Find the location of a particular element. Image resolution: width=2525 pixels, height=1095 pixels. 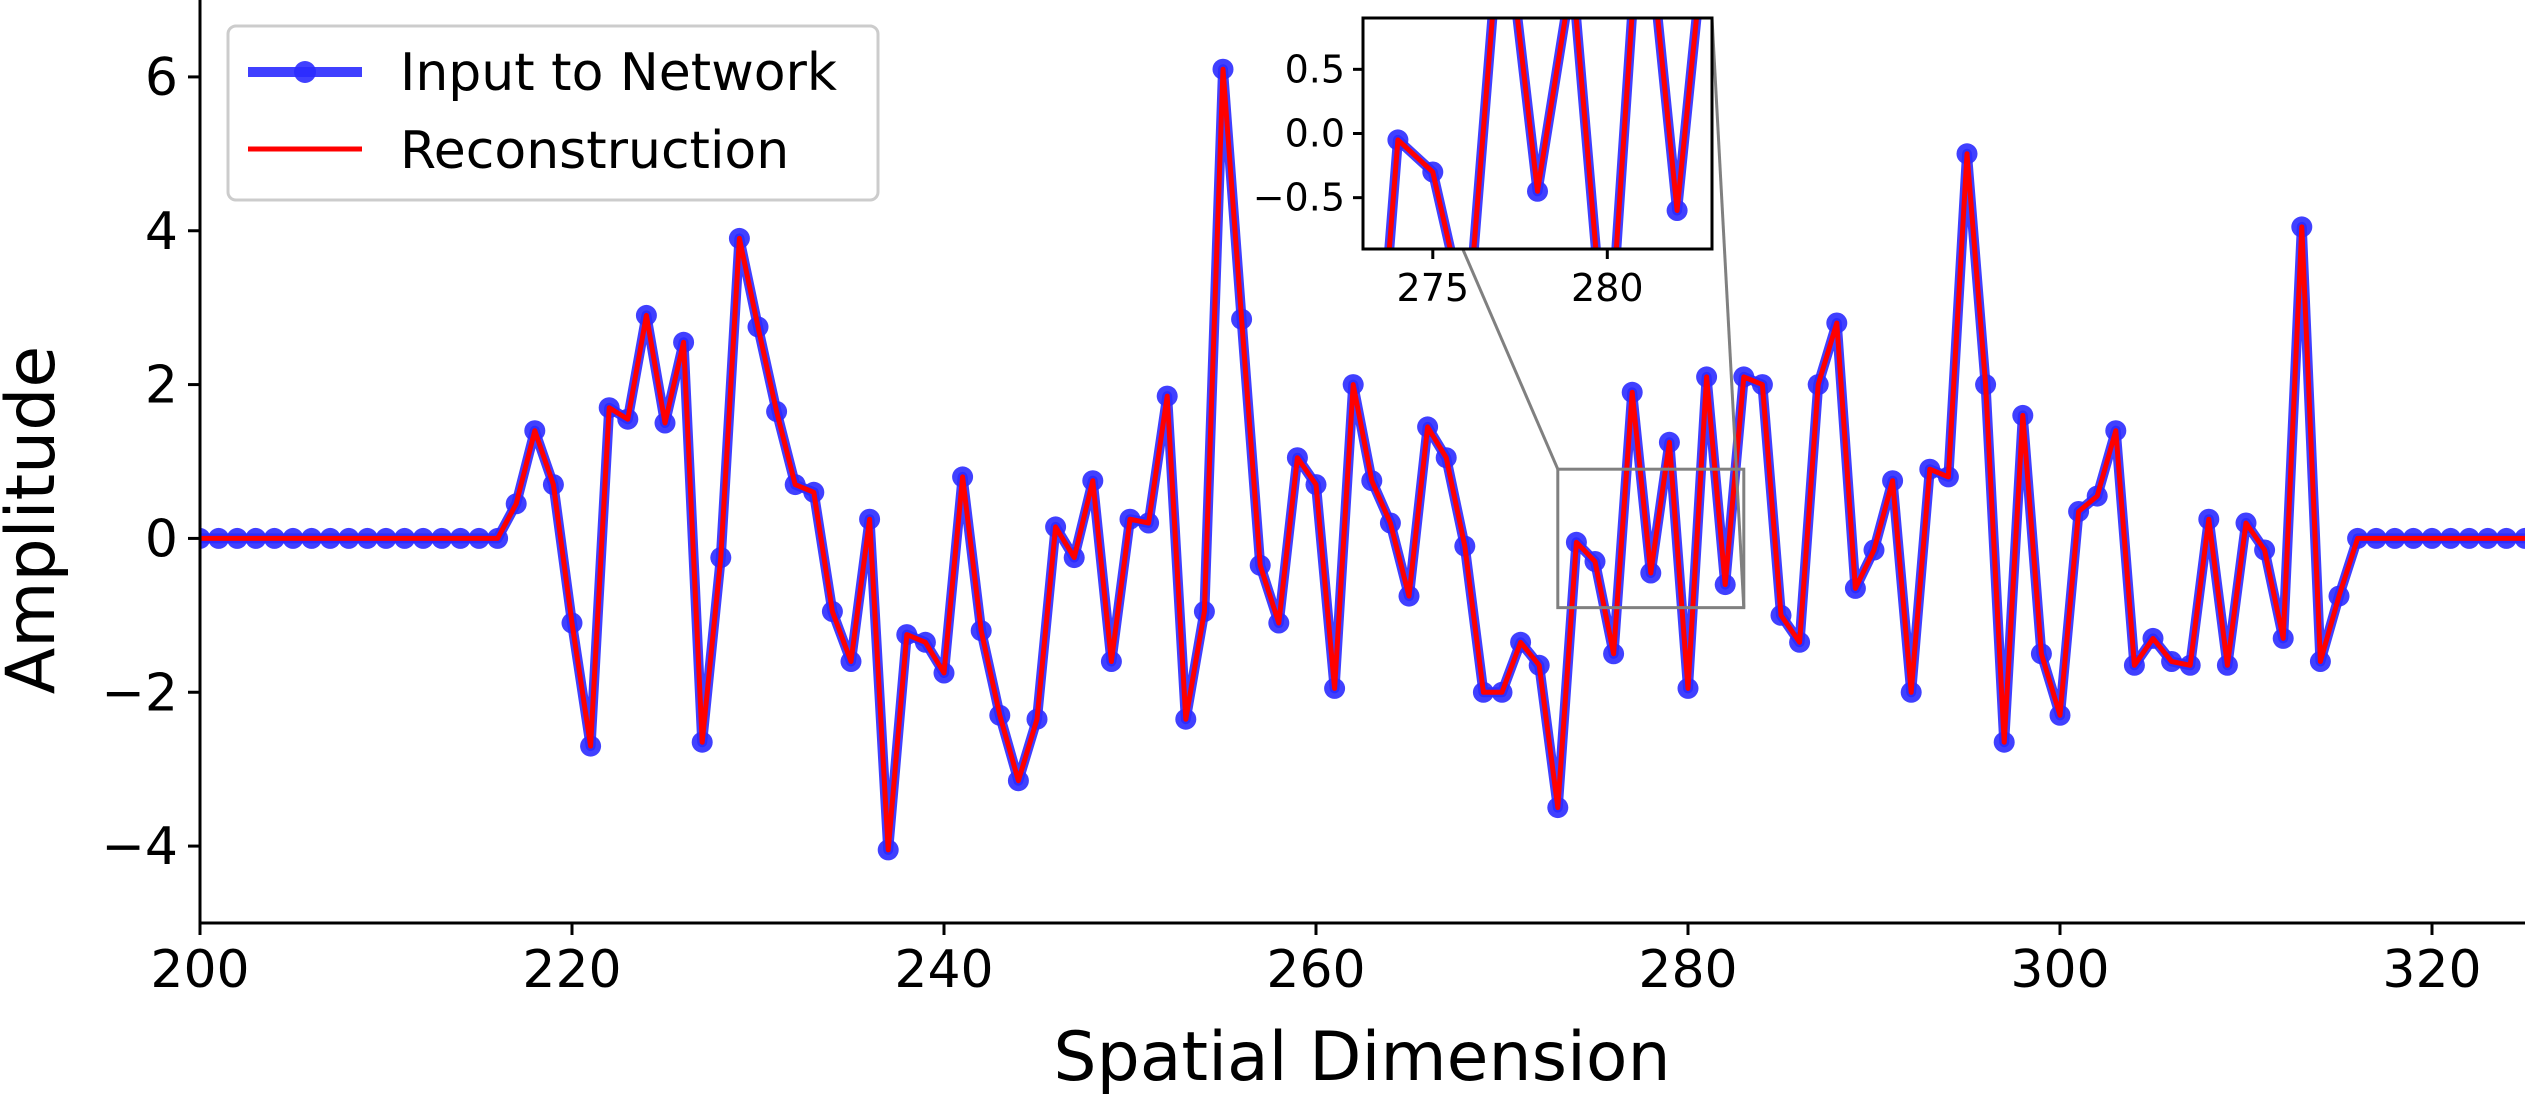

inset-tick-layer: 275 280 0.5 0.0 −0.5 is located at coordinates (1448, 178).